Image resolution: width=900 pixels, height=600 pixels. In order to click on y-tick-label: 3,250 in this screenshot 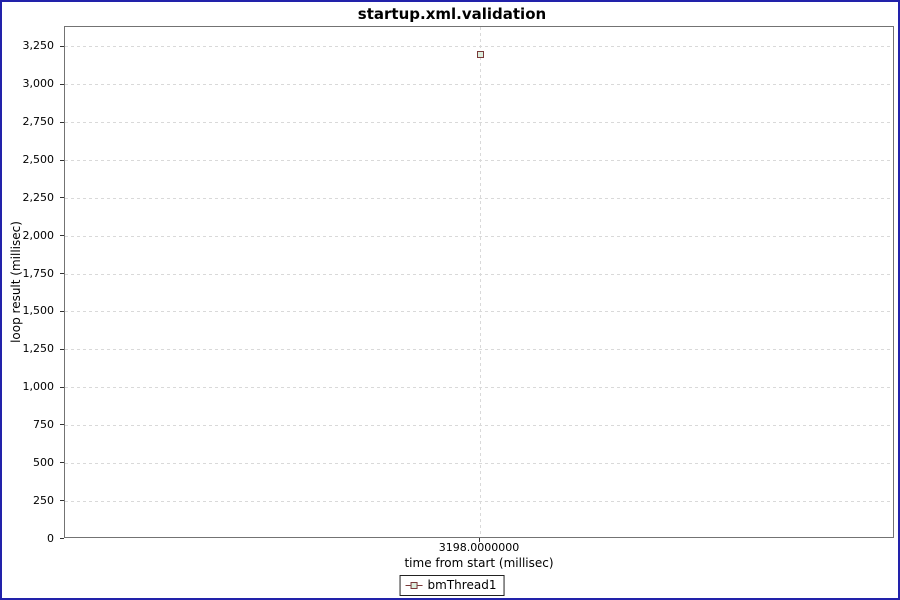, I will do `click(38, 46)`.